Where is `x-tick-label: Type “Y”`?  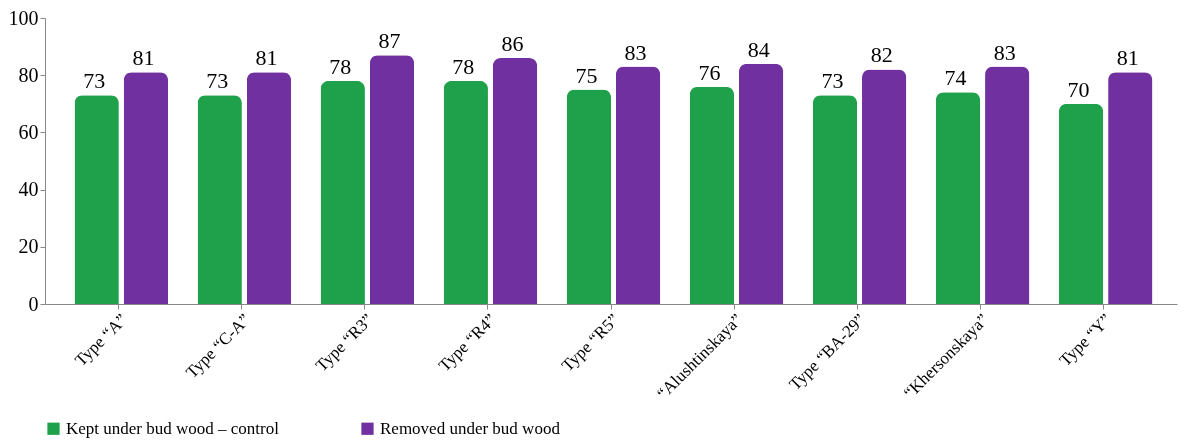
x-tick-label: Type “Y” is located at coordinates (1085, 340).